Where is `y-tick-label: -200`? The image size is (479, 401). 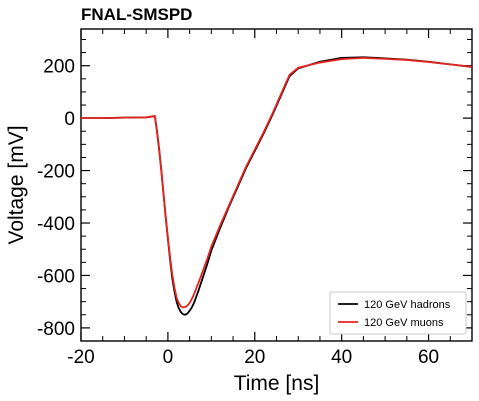
y-tick-label: -200 is located at coordinates (56, 172).